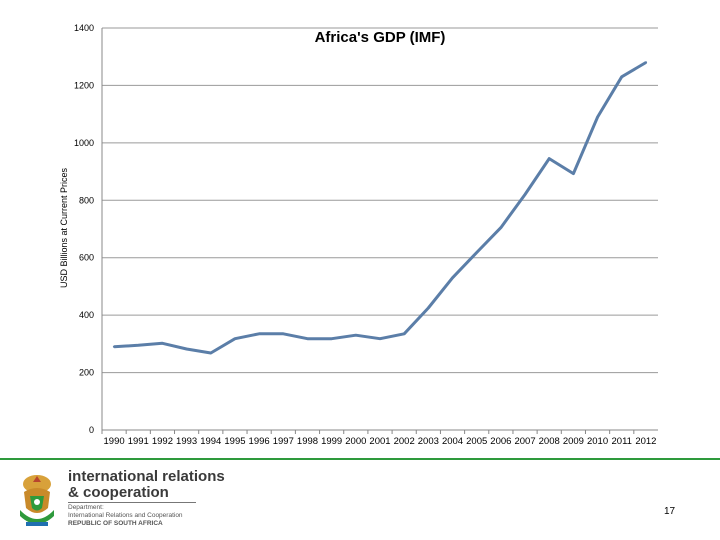 Image resolution: width=720 pixels, height=540 pixels. What do you see at coordinates (37, 500) in the screenshot?
I see `coat-of-arms-icon` at bounding box center [37, 500].